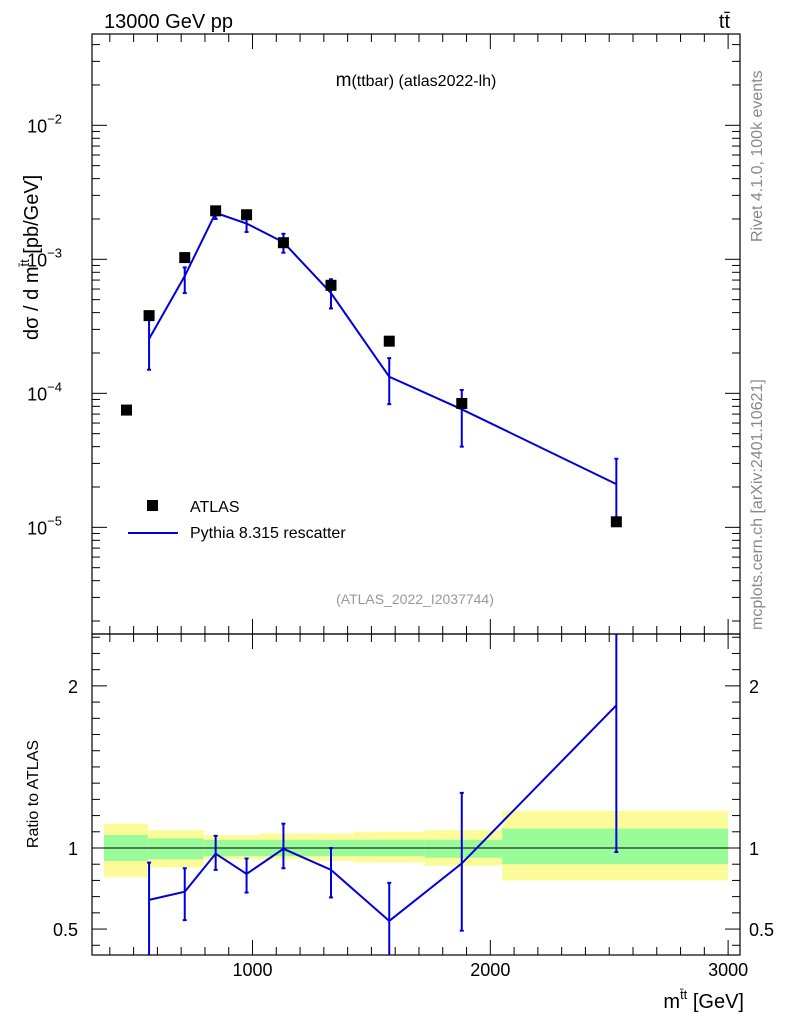 This screenshot has width=786, height=1024. I want to click on process-label-tbar: t̄, so click(727, 22).